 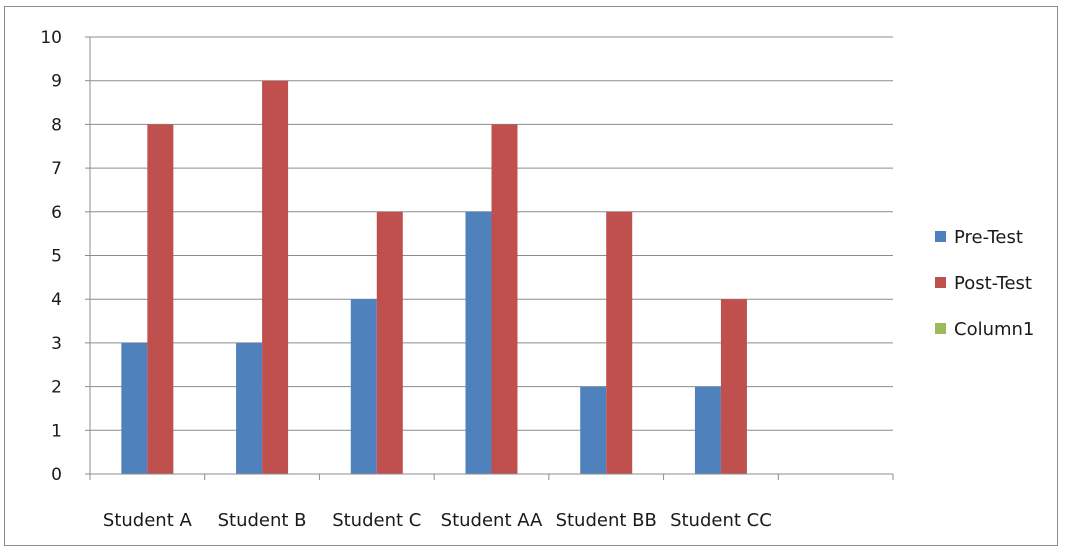 I want to click on x-category-label: Student AA, so click(x=492, y=520).